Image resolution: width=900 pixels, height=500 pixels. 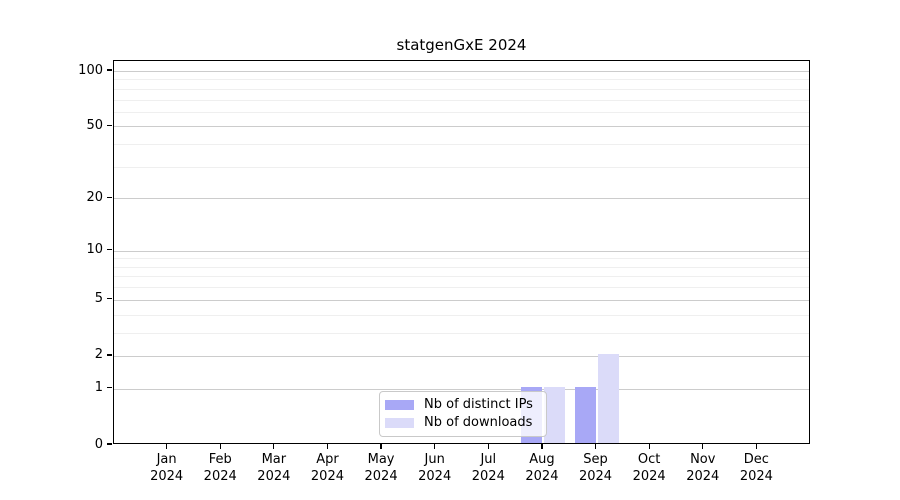 What do you see at coordinates (98, 388) in the screenshot?
I see `y-tick-label: 1` at bounding box center [98, 388].